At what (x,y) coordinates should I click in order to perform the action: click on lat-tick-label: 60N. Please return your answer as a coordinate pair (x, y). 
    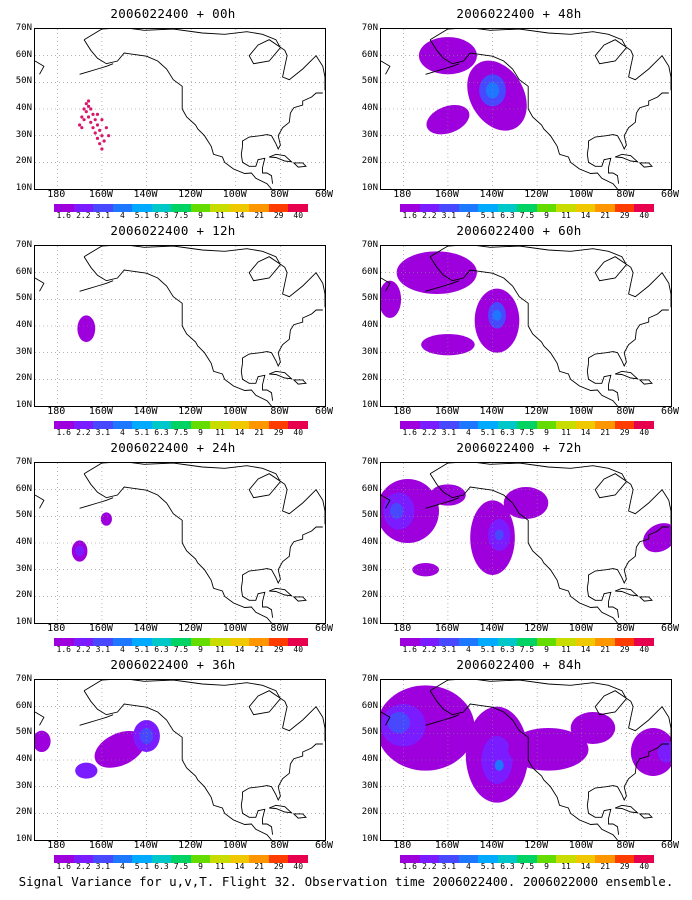
    Looking at the image, I should click on (23, 488).